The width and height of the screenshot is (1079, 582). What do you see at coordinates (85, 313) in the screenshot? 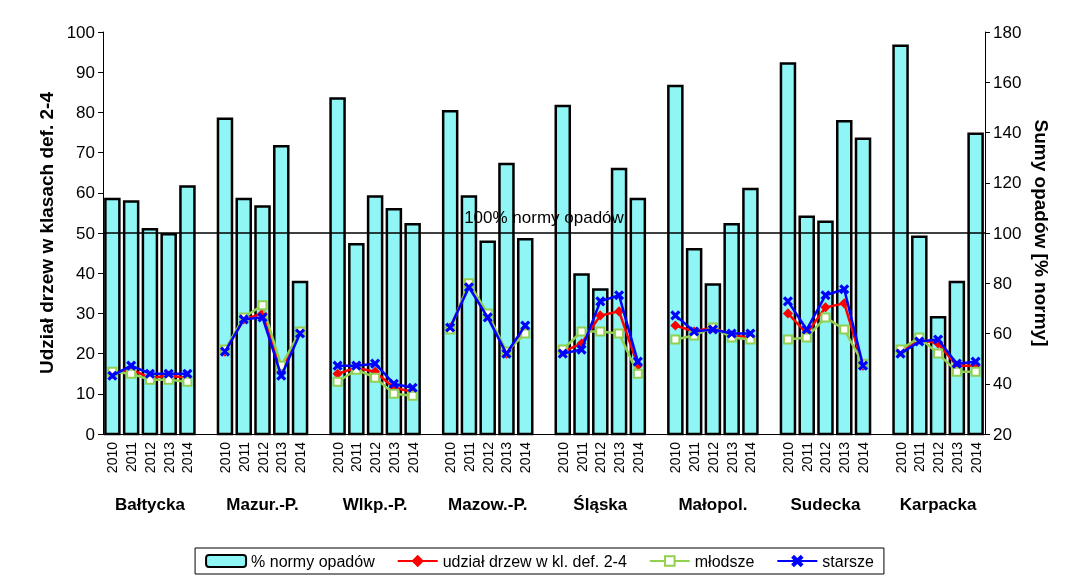
I see `y-tick-label: 30` at bounding box center [85, 313].